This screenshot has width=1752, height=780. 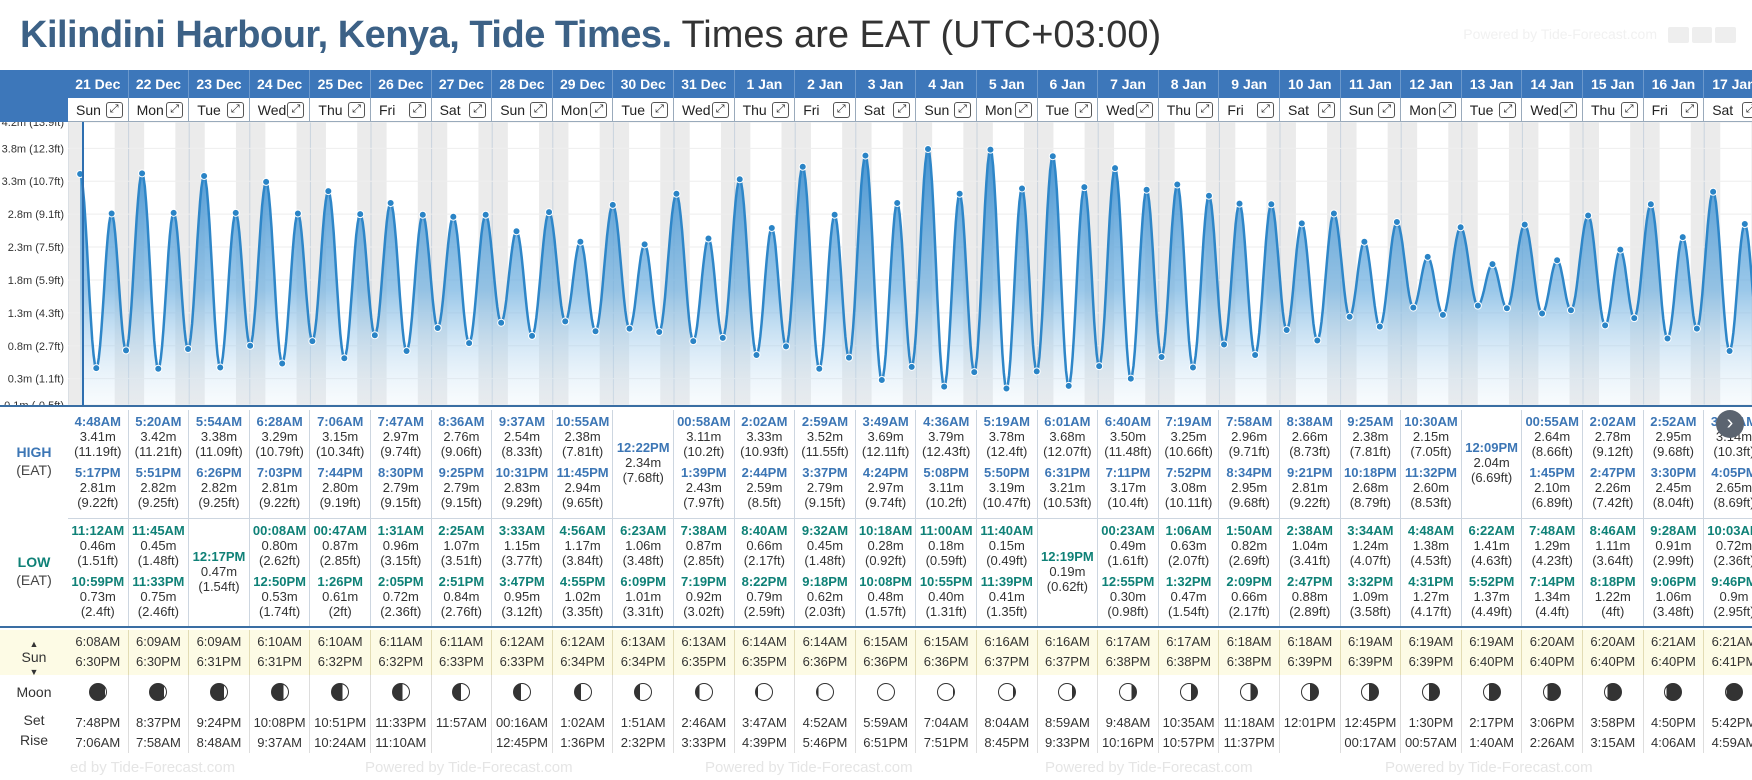 I want to click on high-tide-entry: 10:30AM 2.15m (7.05ft), so click(x=1431, y=436).